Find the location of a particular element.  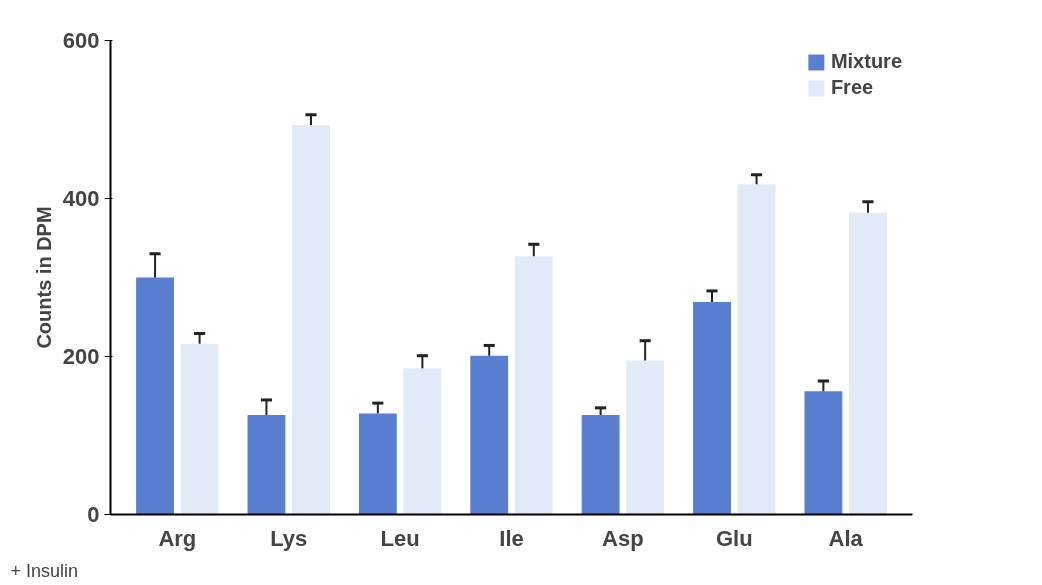

x-tick-label: Asp is located at coordinates (623, 538).